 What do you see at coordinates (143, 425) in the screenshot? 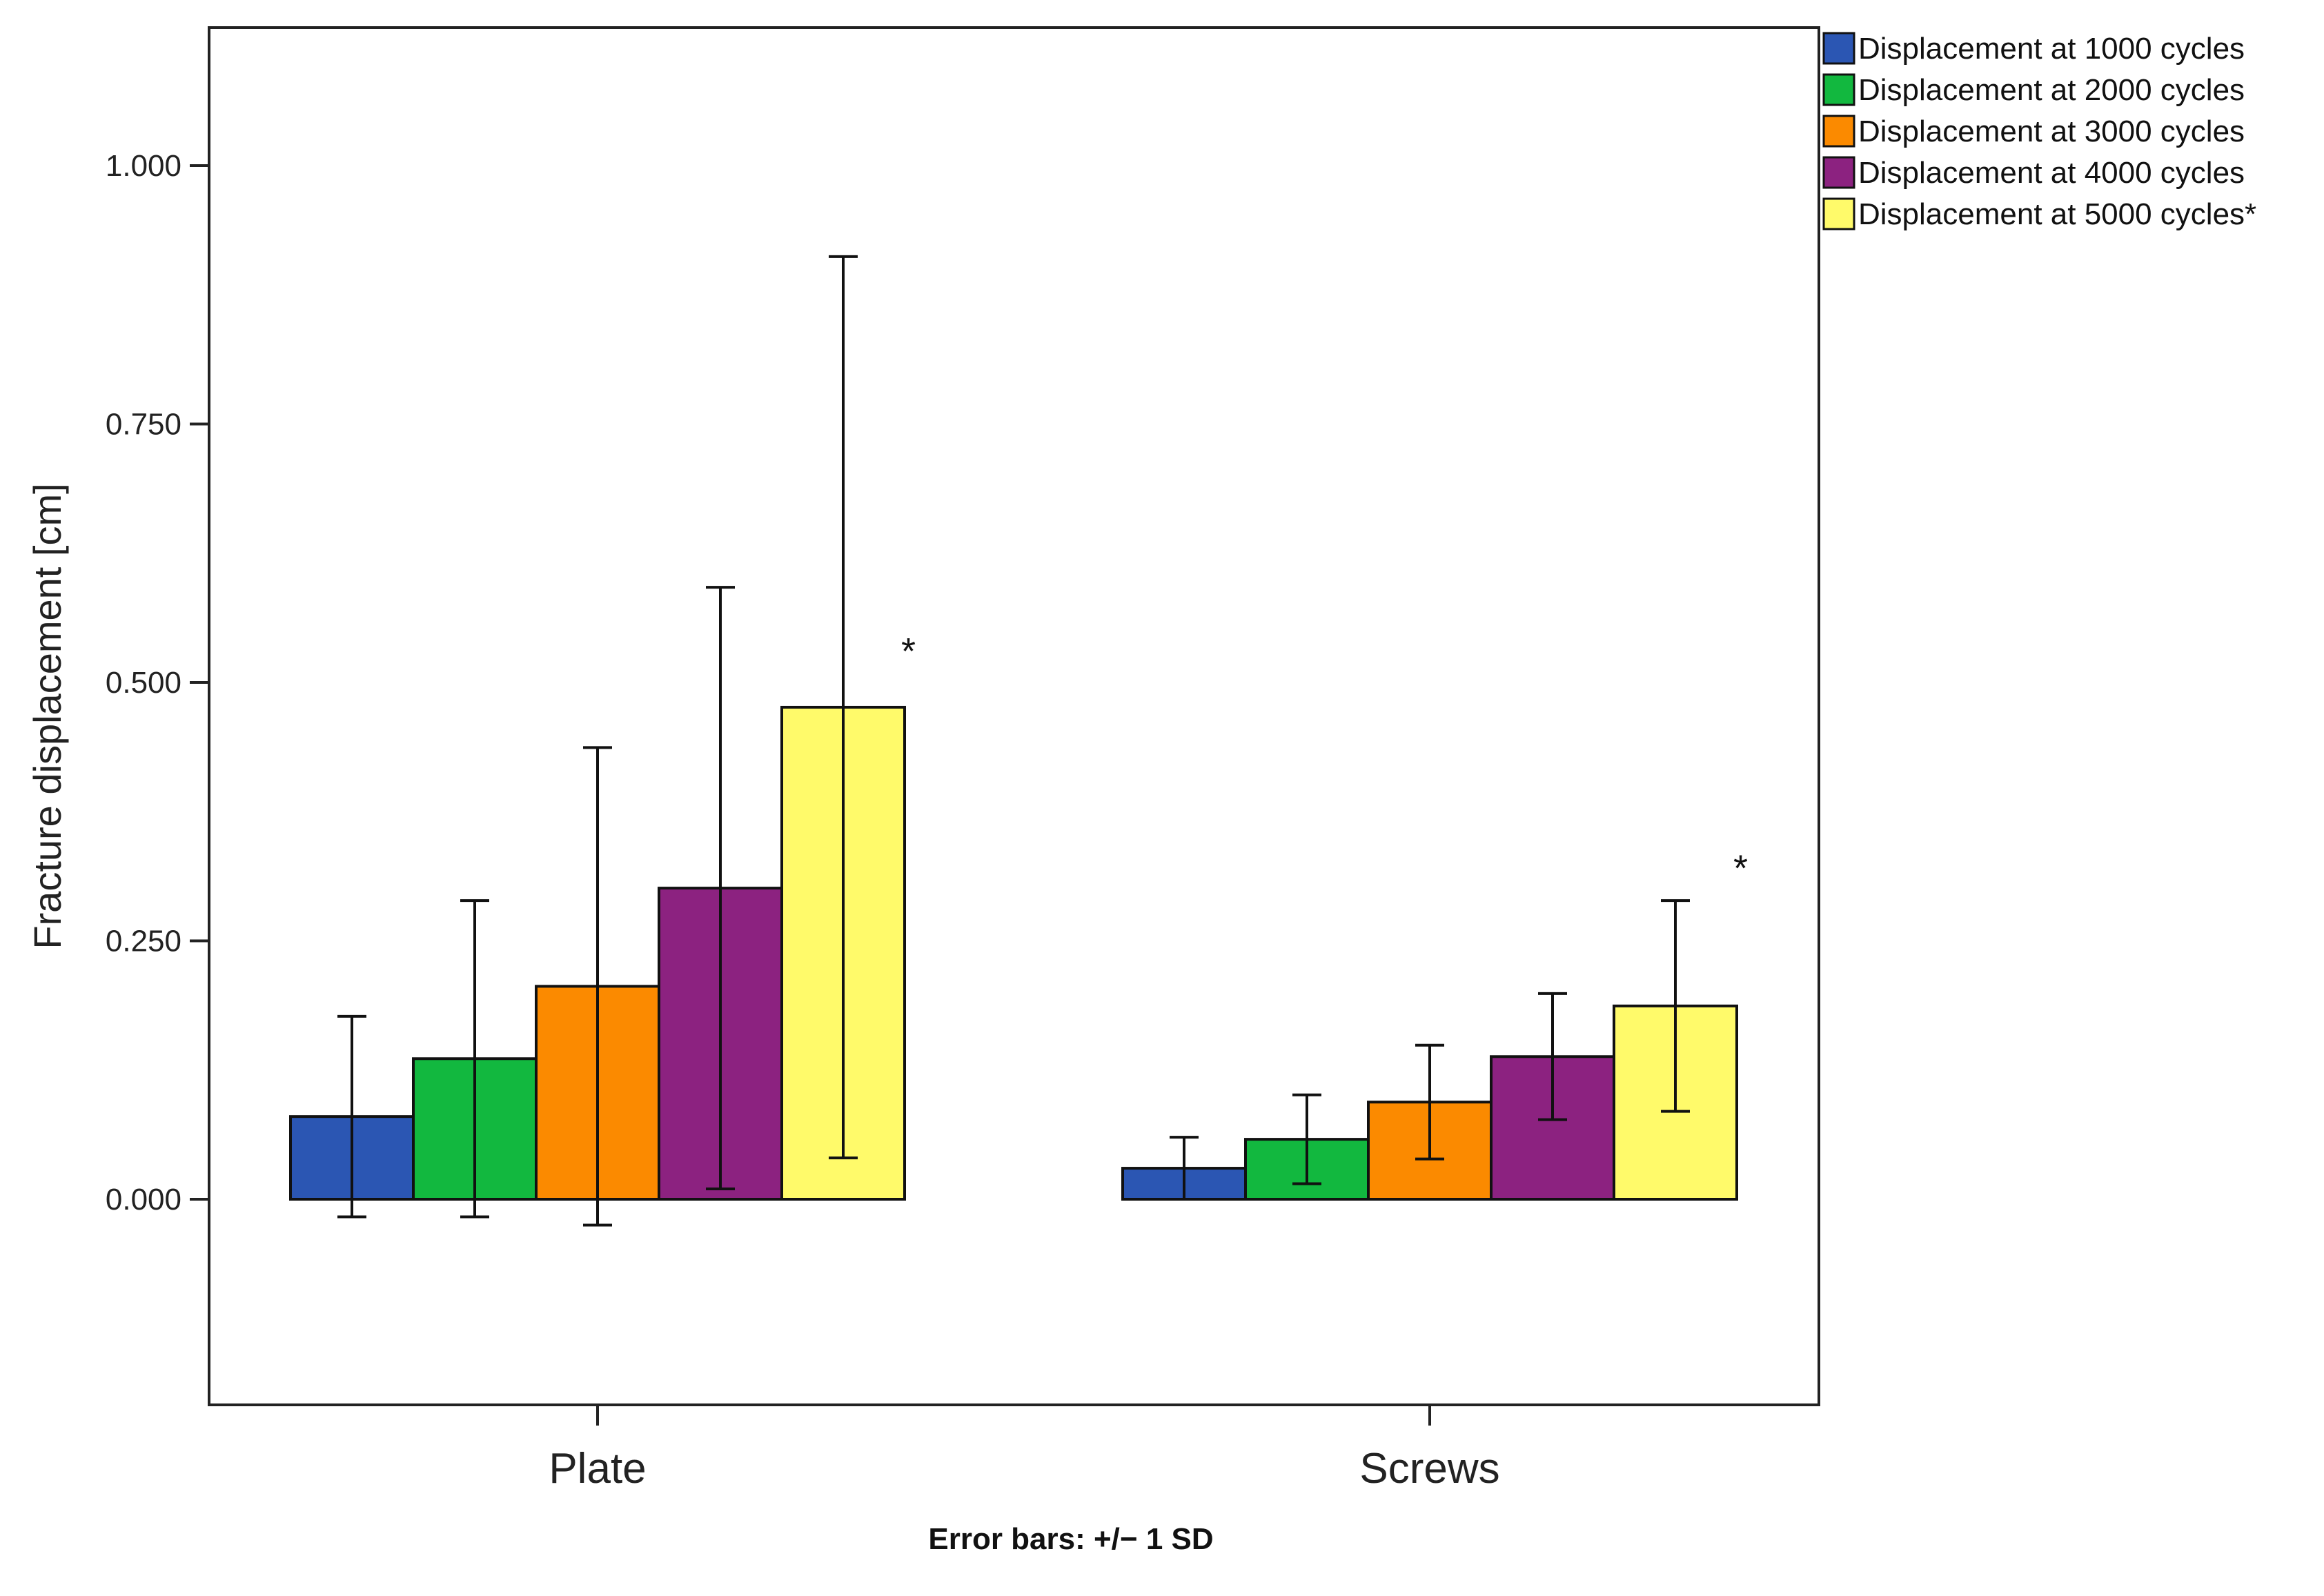
I see `y-tick-label: 0.750` at bounding box center [143, 425].